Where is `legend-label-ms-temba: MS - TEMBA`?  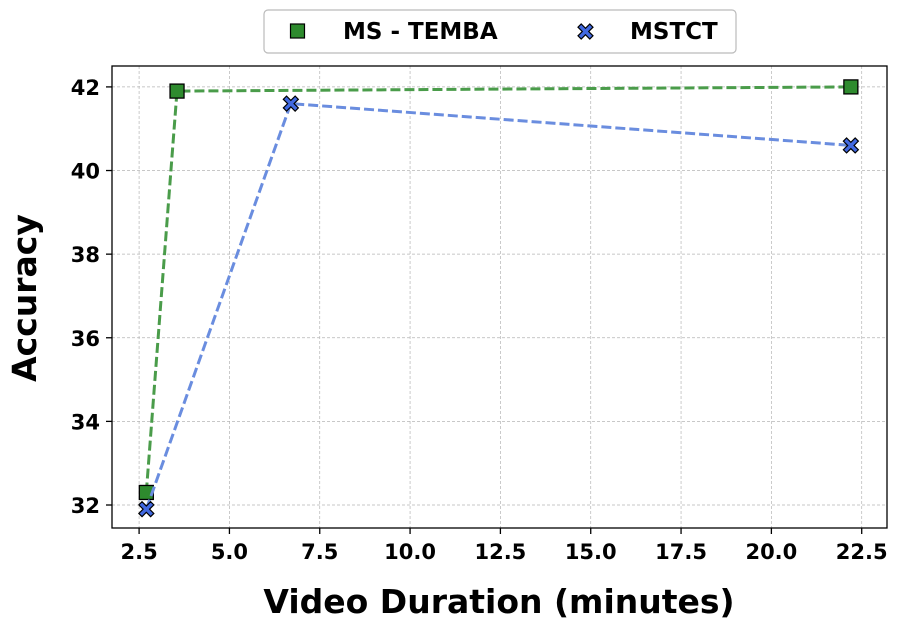
legend-label-ms-temba: MS - TEMBA is located at coordinates (420, 32).